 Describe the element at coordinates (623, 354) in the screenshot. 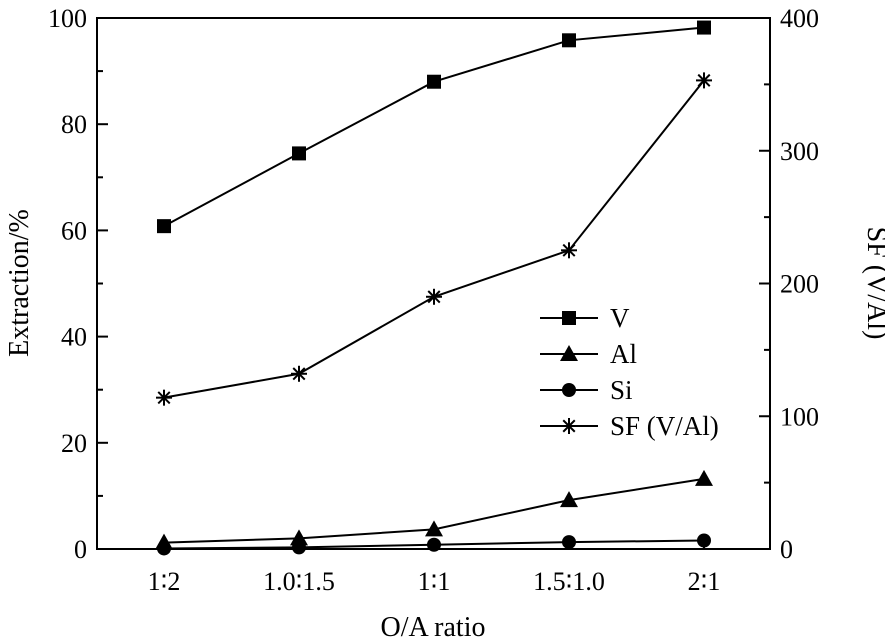

I see `legend-label: Al` at that location.